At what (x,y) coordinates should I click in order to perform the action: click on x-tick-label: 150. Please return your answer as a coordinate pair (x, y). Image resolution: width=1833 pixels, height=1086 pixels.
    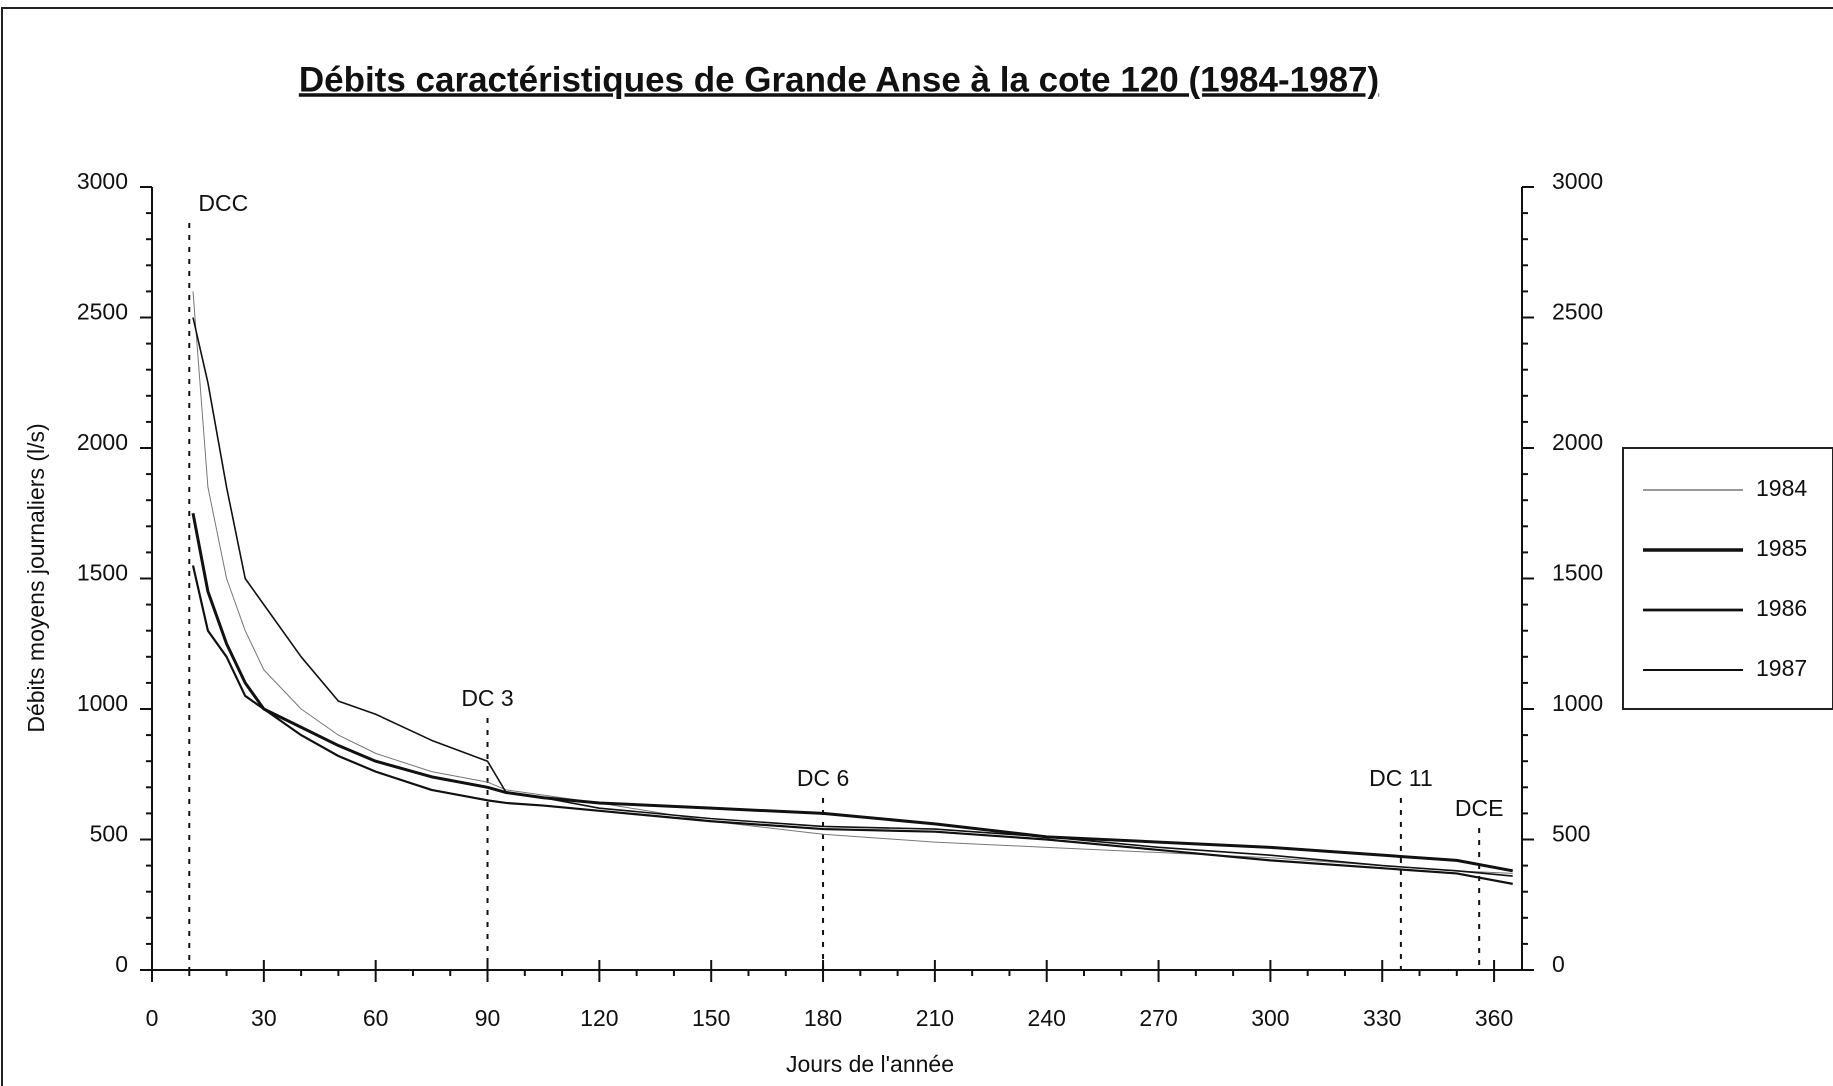
    Looking at the image, I should click on (711, 1018).